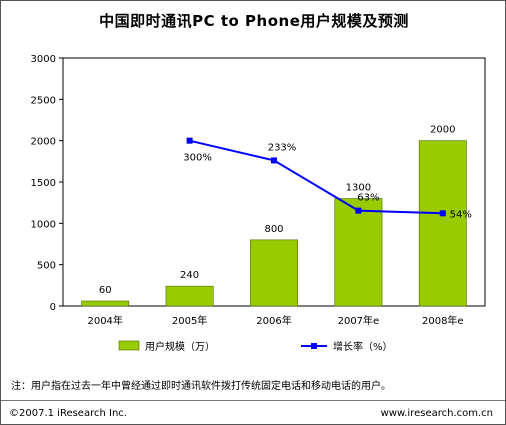  What do you see at coordinates (43, 142) in the screenshot?
I see `y-tick-label: 2000` at bounding box center [43, 142].